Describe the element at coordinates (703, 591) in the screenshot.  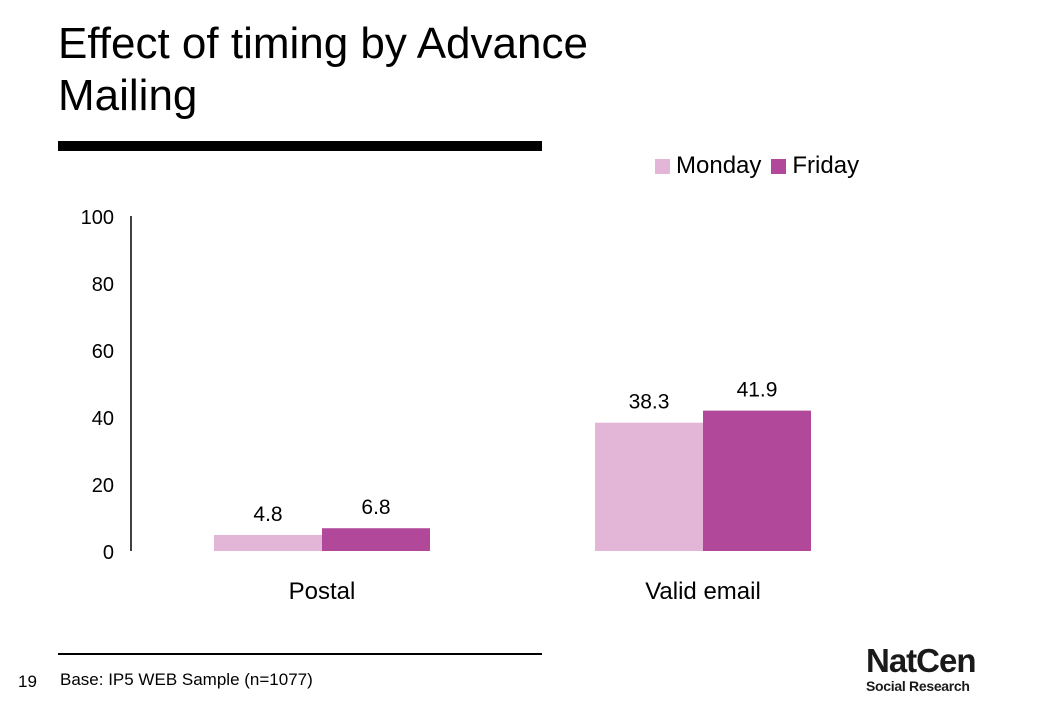
I see `x-category-label: Valid email` at that location.